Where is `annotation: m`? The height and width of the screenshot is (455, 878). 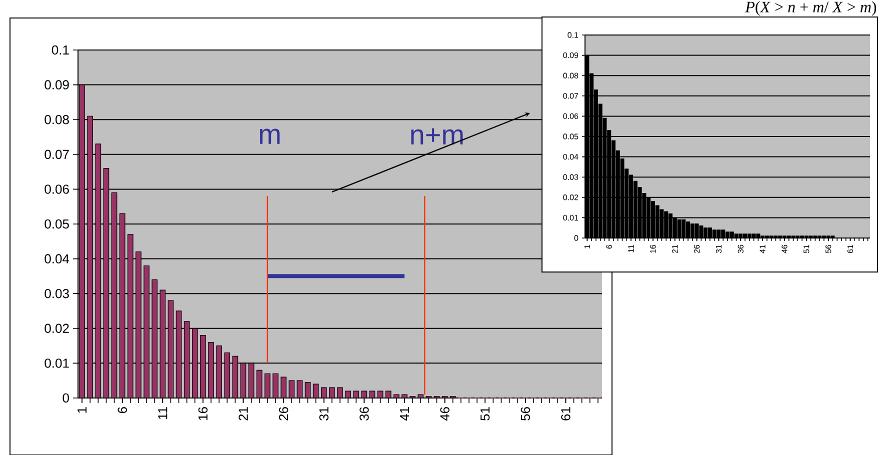 annotation: m is located at coordinates (270, 136).